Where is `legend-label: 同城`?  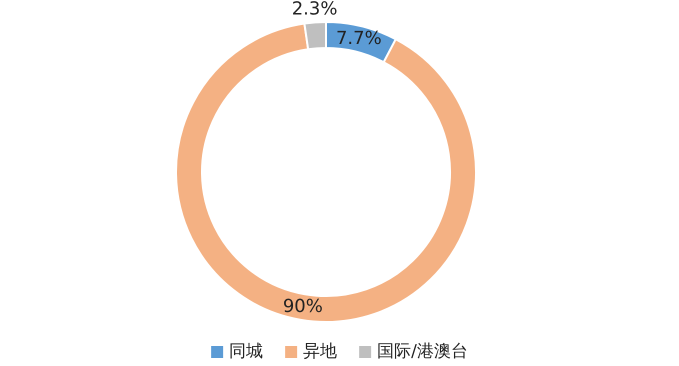
legend-label: 同城 is located at coordinates (246, 352).